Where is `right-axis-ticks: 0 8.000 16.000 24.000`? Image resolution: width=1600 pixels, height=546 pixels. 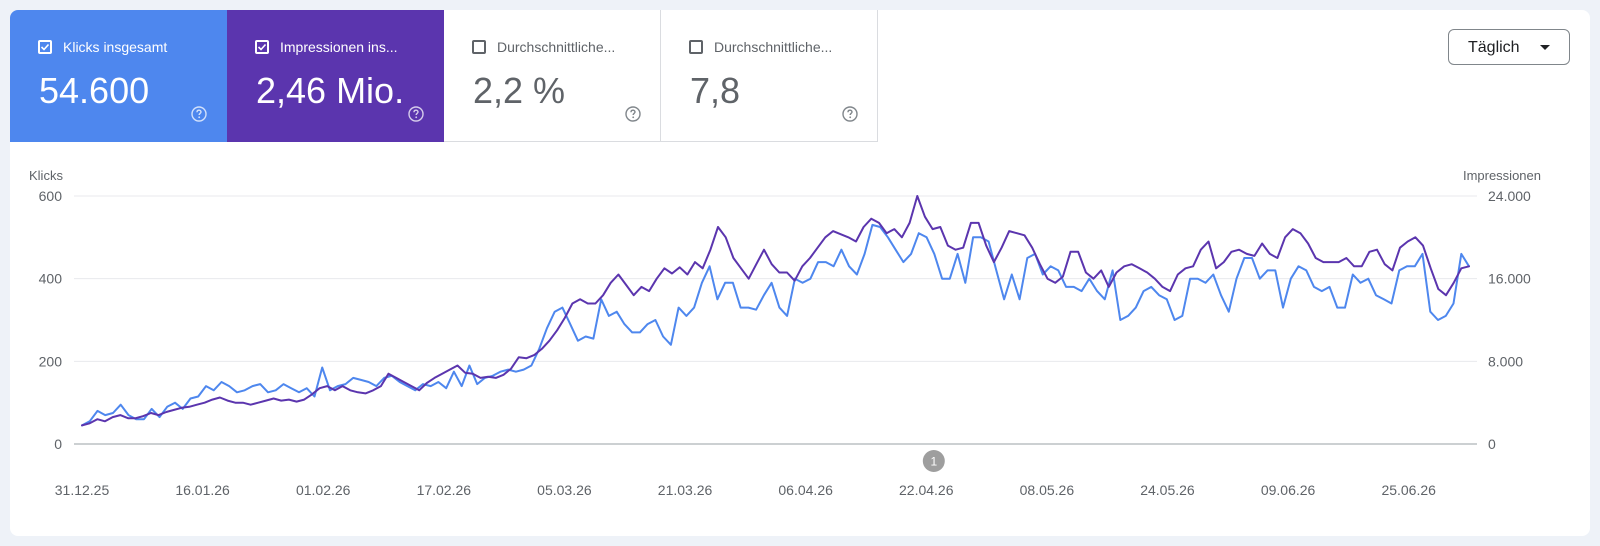
right-axis-ticks: 0 8.000 16.000 24.000 is located at coordinates (1509, 320).